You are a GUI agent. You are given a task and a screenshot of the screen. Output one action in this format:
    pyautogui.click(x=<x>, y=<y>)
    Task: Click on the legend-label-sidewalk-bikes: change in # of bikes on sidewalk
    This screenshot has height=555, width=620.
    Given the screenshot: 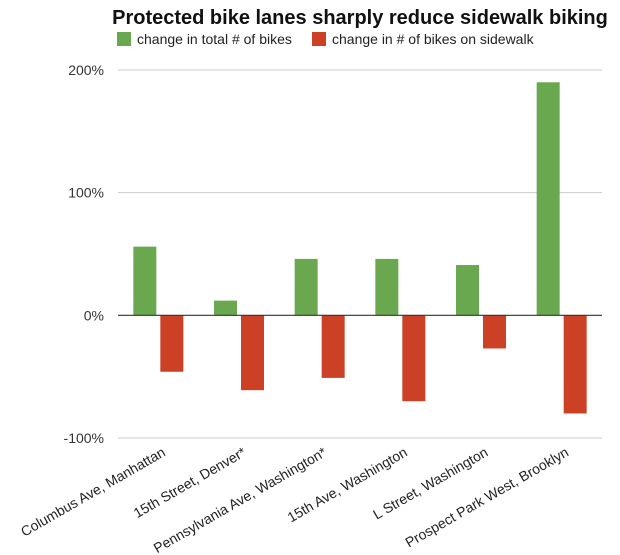 What is the action you would take?
    pyautogui.click(x=433, y=39)
    